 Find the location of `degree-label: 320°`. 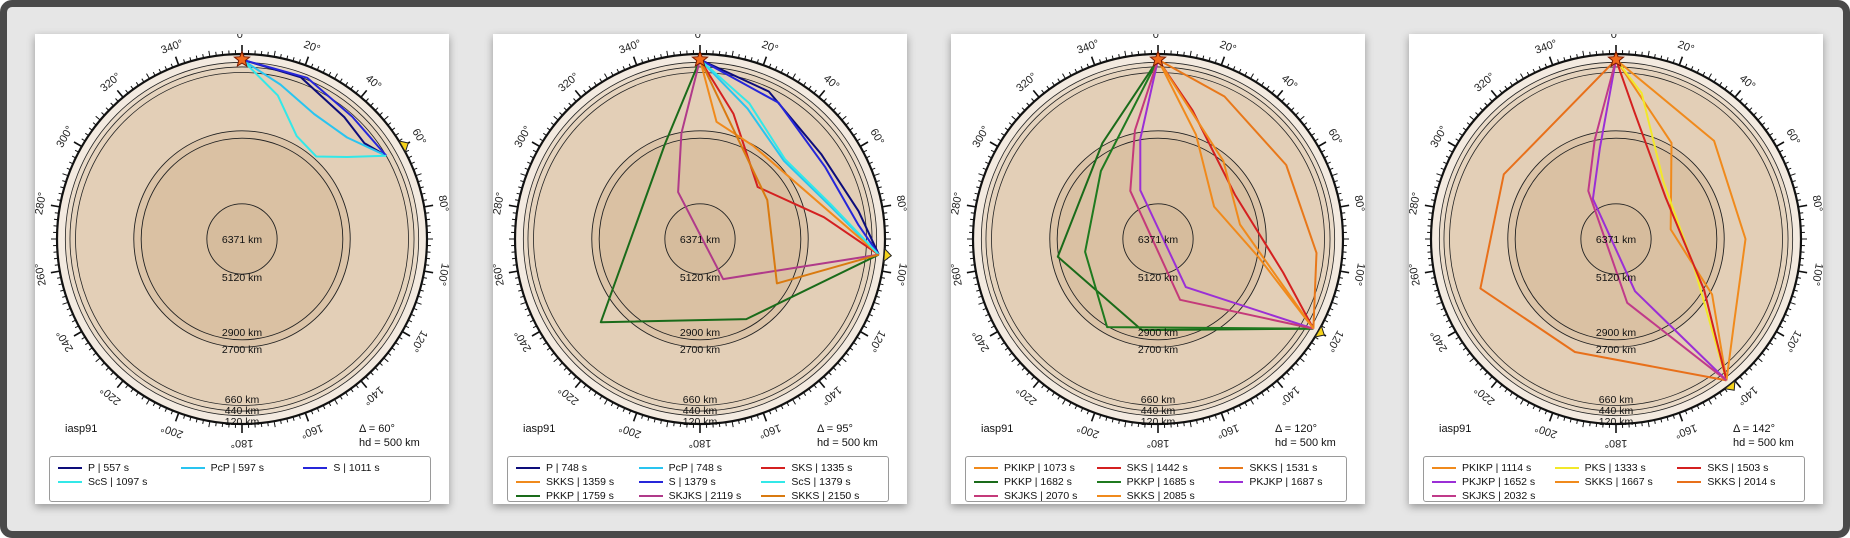

degree-label: 320° is located at coordinates (568, 83).